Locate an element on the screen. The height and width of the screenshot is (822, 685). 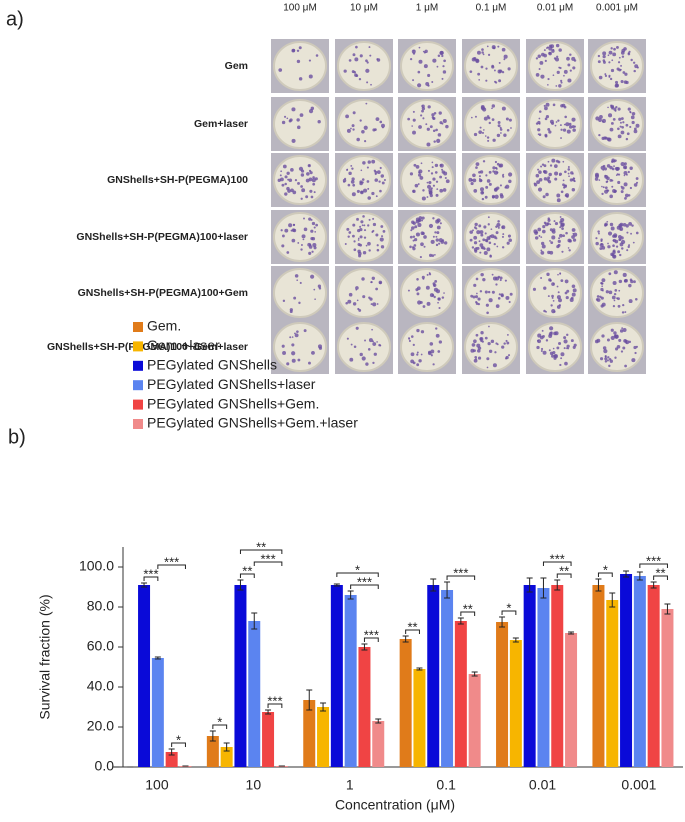
row-label: Gem is located at coordinates (236, 66).